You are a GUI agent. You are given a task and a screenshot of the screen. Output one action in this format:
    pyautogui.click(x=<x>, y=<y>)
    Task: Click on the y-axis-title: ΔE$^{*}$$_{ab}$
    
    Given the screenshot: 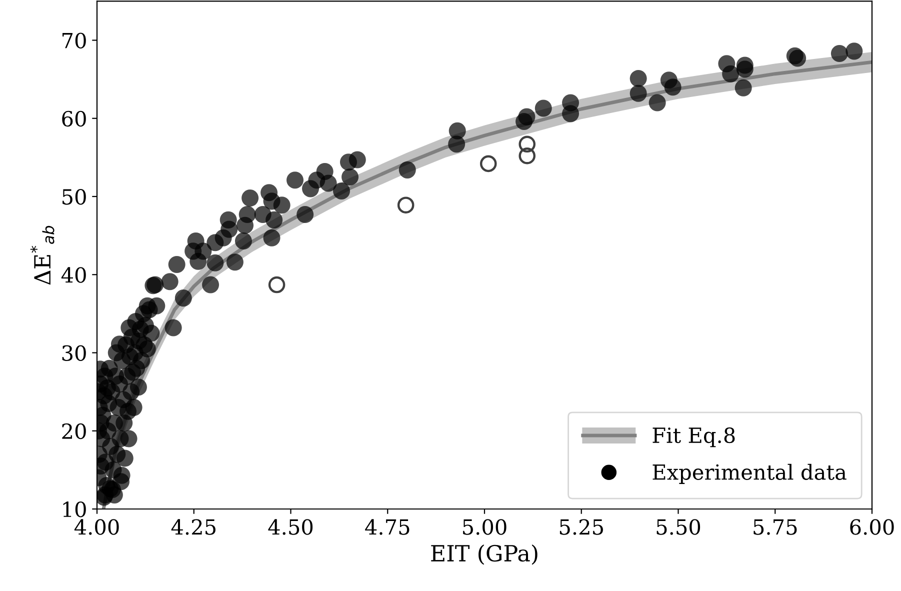 What is the action you would take?
    pyautogui.click(x=42, y=255)
    